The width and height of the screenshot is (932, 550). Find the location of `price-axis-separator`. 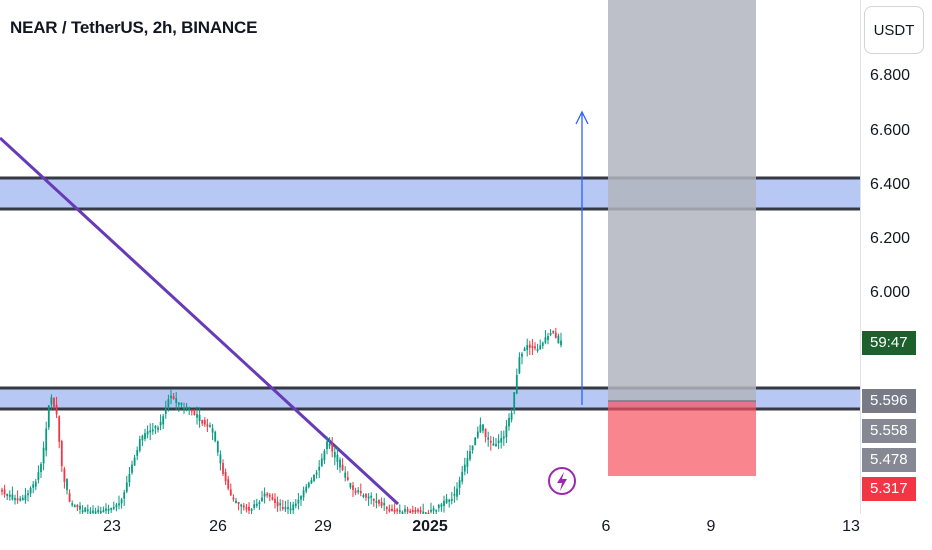

price-axis-separator is located at coordinates (860, 257).